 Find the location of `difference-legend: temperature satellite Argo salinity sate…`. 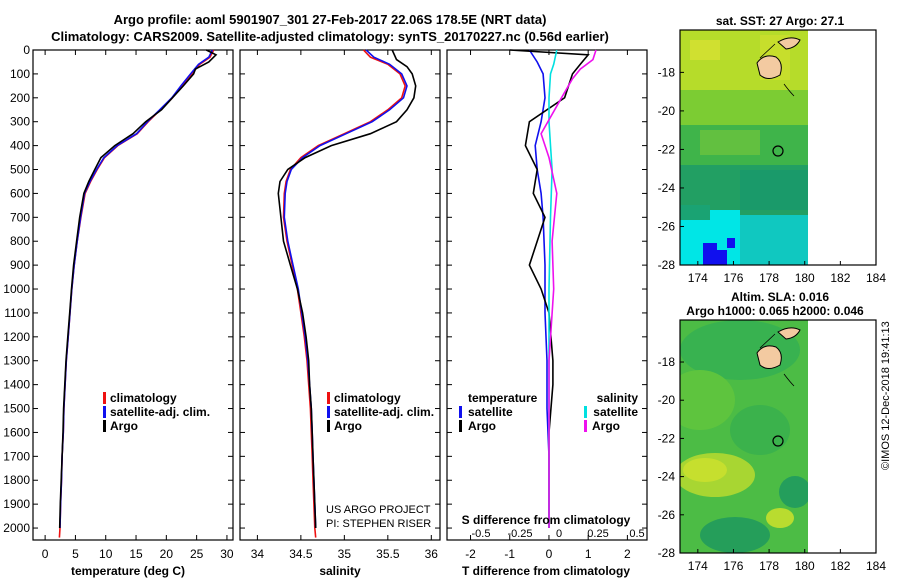

difference-legend: temperature satellite Argo salinity sate… is located at coordinates (548, 412).